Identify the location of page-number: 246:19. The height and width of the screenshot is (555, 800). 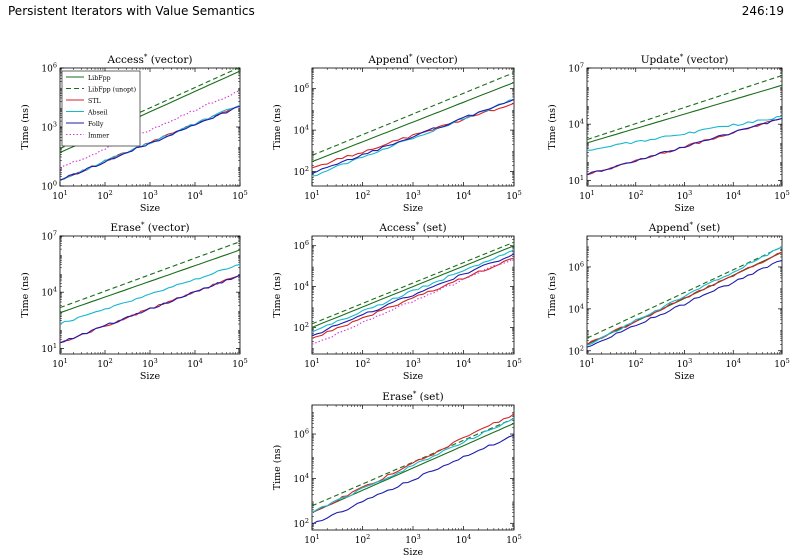
(762, 11).